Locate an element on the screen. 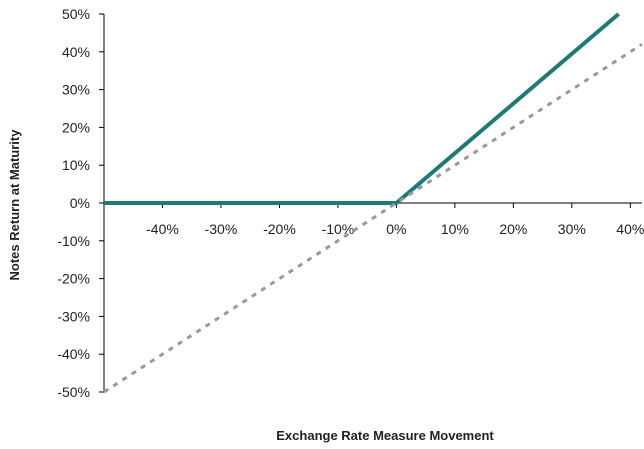 The width and height of the screenshot is (644, 449). y-tick-label: 50% is located at coordinates (76, 14).